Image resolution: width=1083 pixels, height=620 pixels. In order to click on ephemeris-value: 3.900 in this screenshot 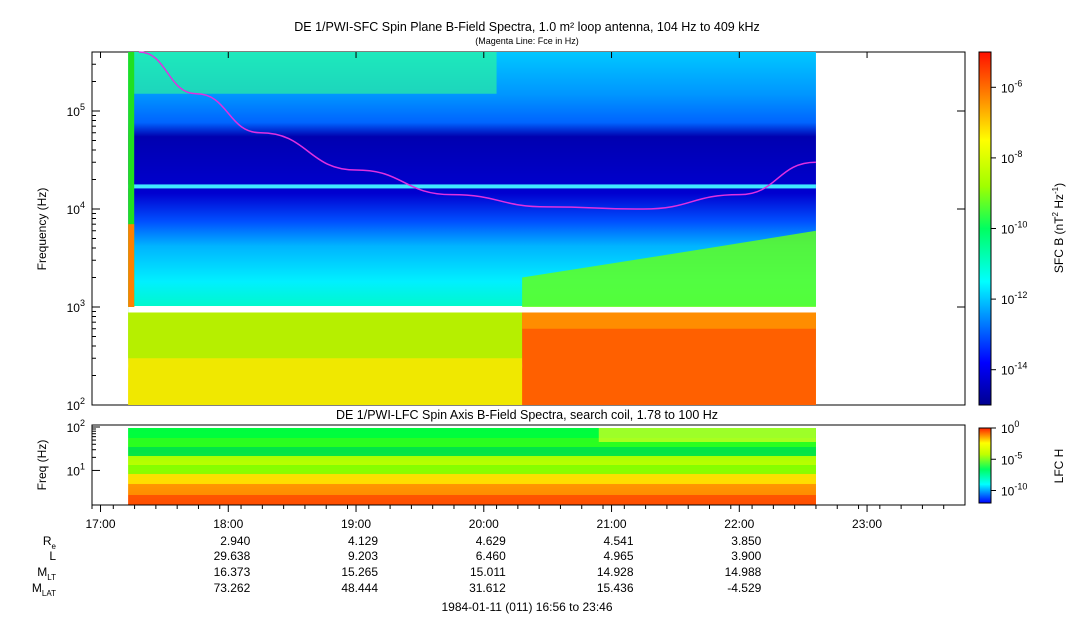, I will do `click(746, 556)`.